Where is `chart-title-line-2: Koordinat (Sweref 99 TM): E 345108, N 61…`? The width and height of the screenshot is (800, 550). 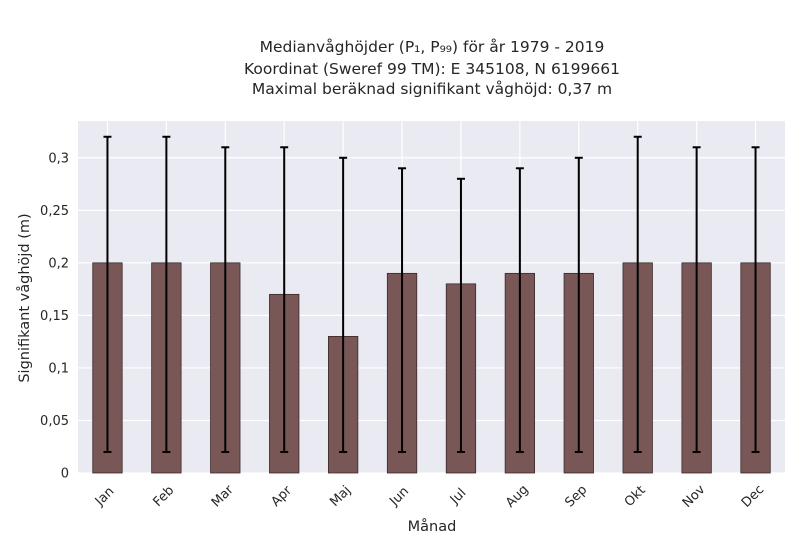 chart-title-line-2: Koordinat (Sweref 99 TM): E 345108, N 61… is located at coordinates (432, 69).